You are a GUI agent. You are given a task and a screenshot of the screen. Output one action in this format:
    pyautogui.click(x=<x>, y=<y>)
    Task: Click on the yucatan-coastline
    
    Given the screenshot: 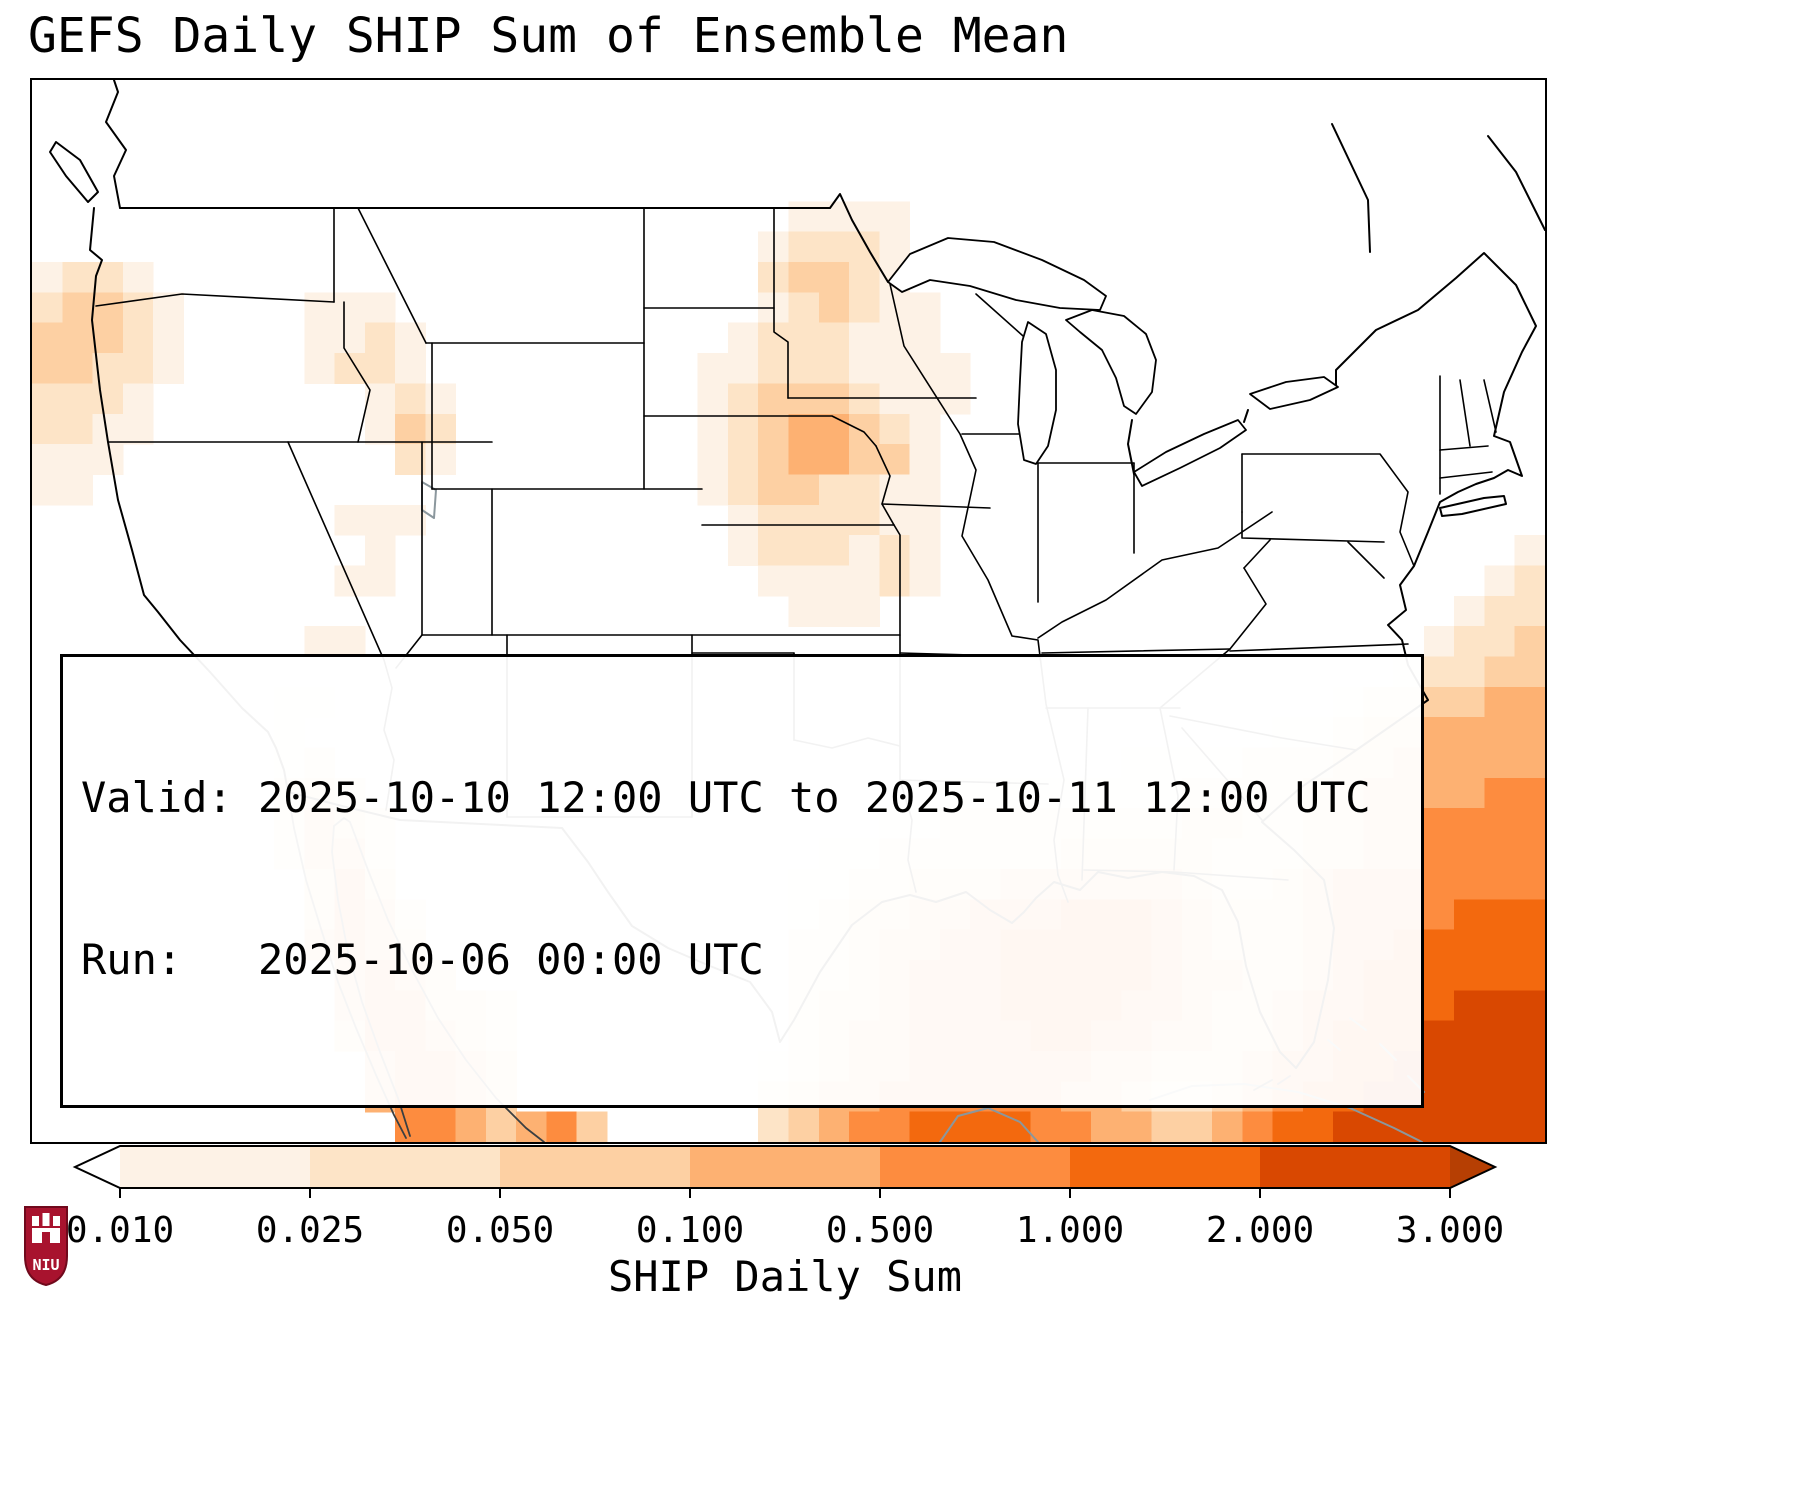 What is the action you would take?
    pyautogui.click(x=989, y=1124)
    